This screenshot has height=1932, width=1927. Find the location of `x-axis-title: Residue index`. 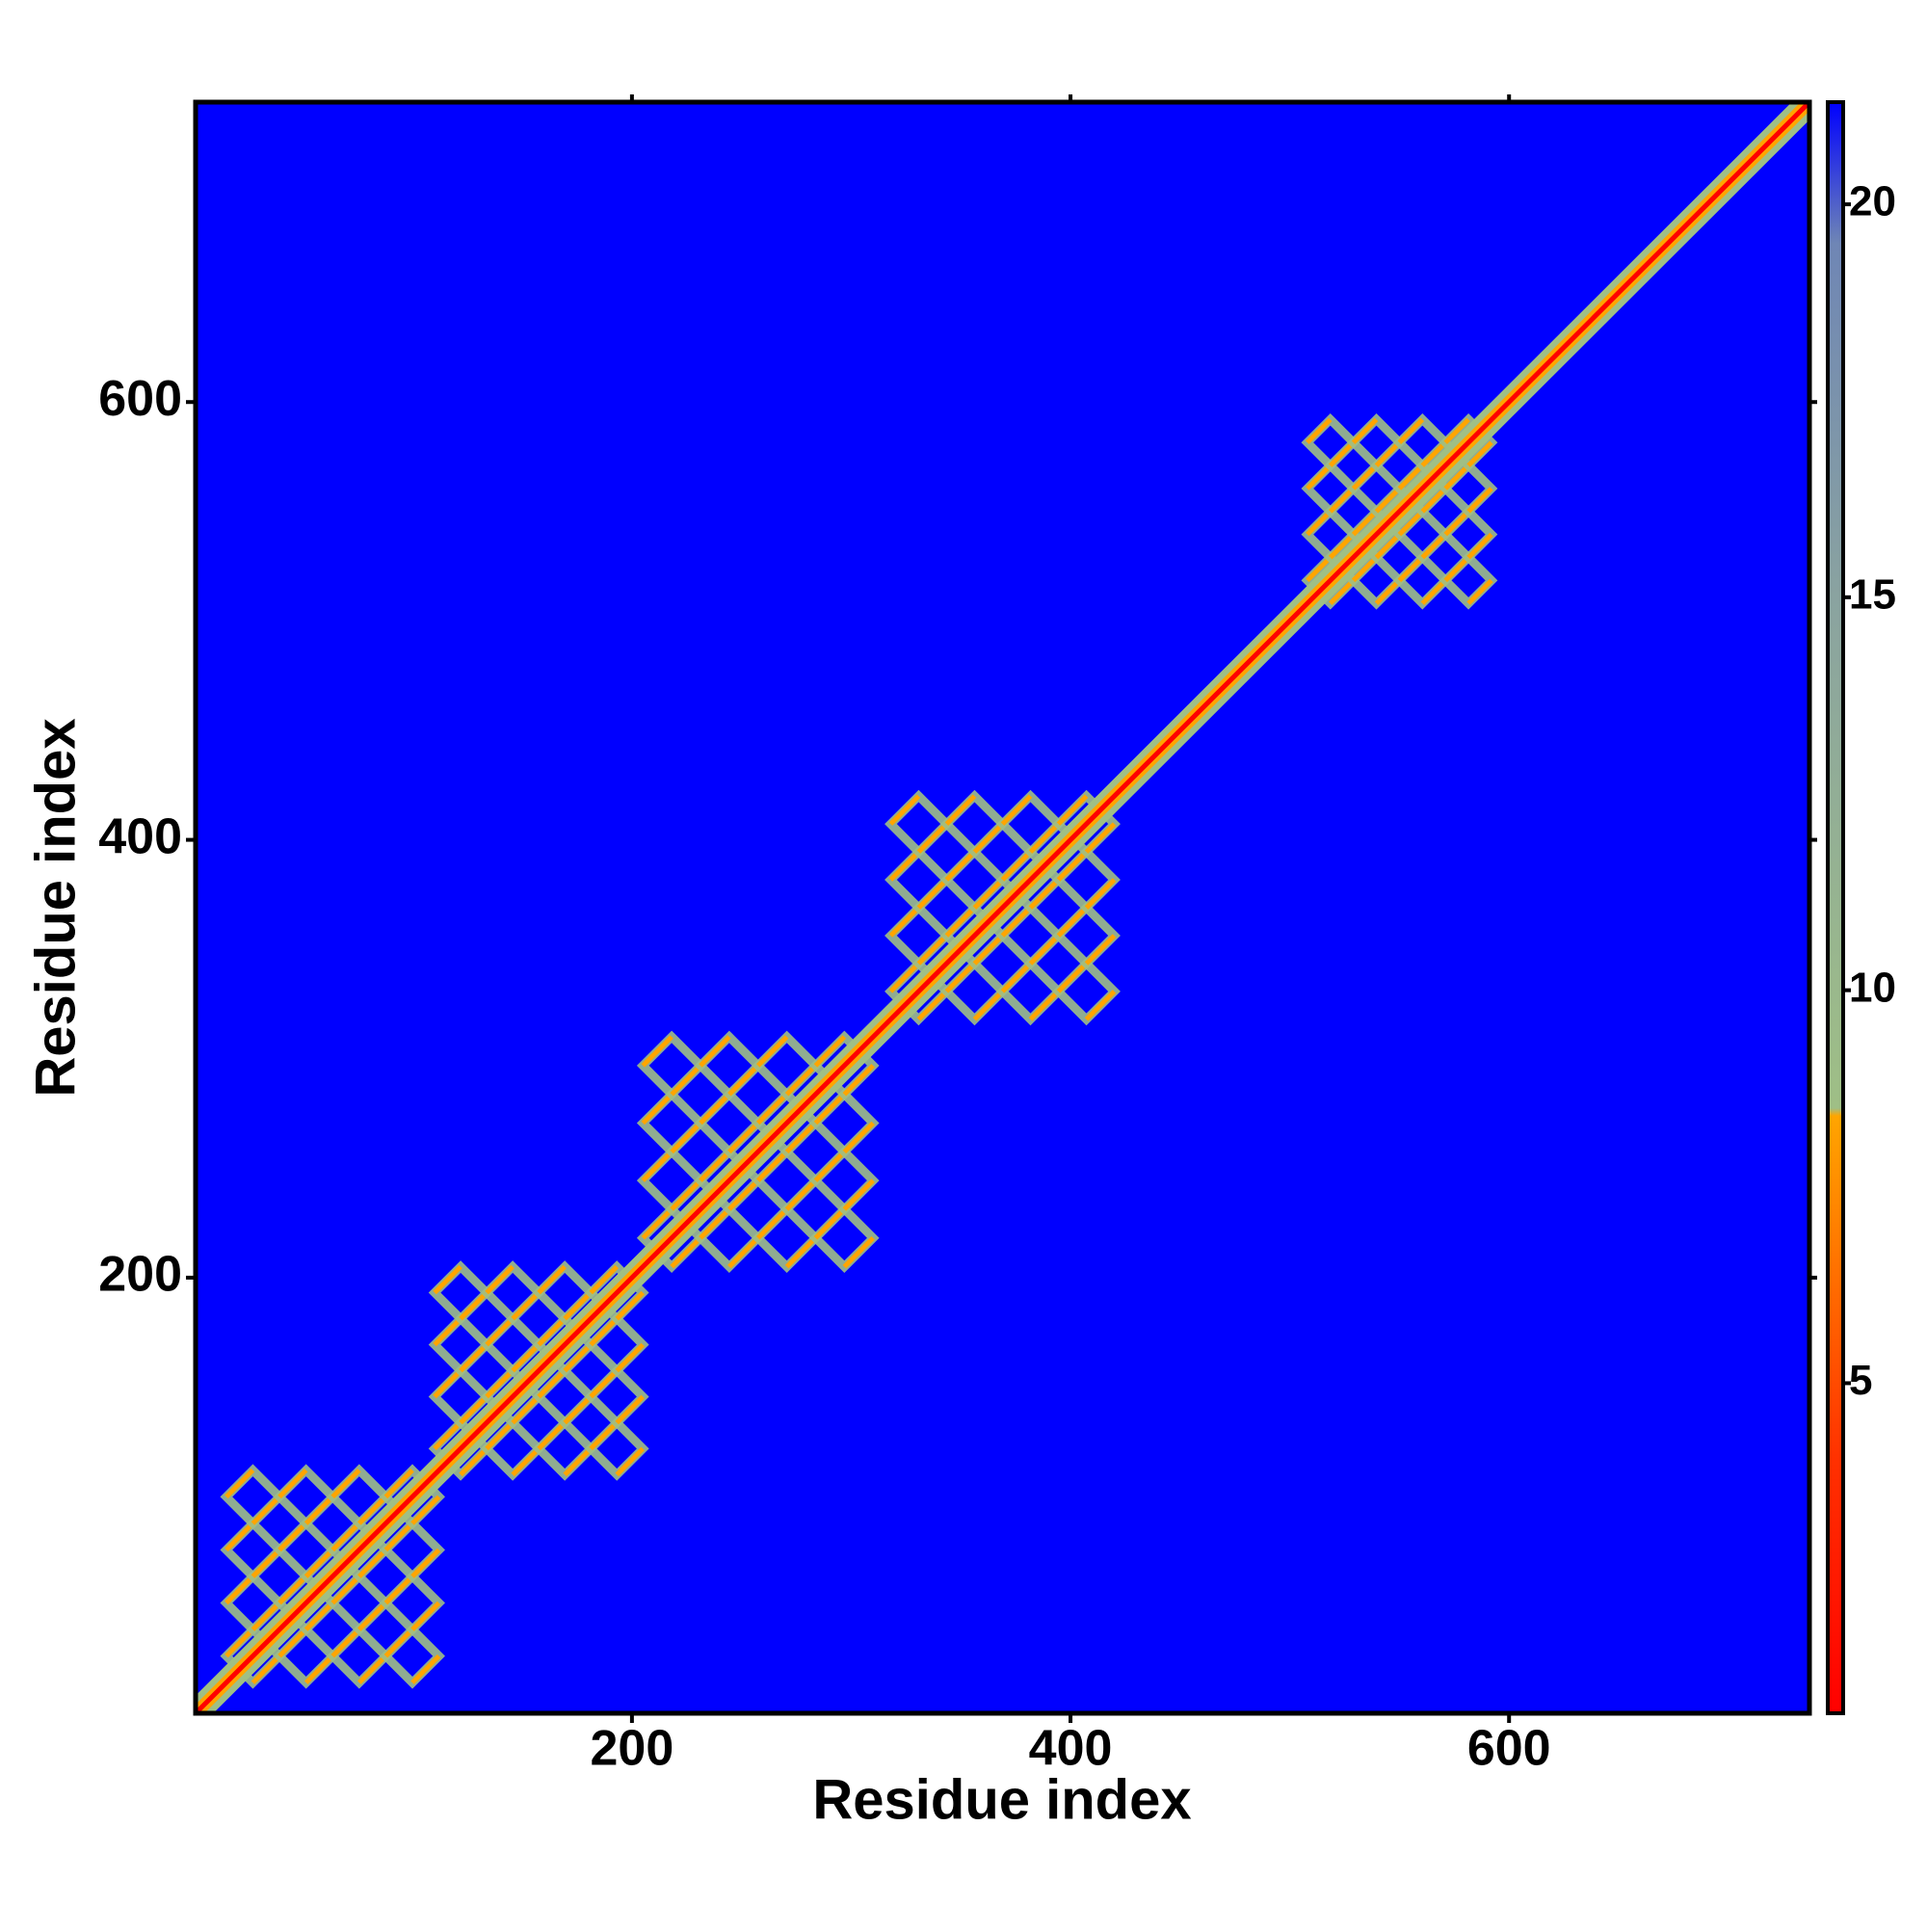

x-axis-title: Residue index is located at coordinates (1001, 1799).